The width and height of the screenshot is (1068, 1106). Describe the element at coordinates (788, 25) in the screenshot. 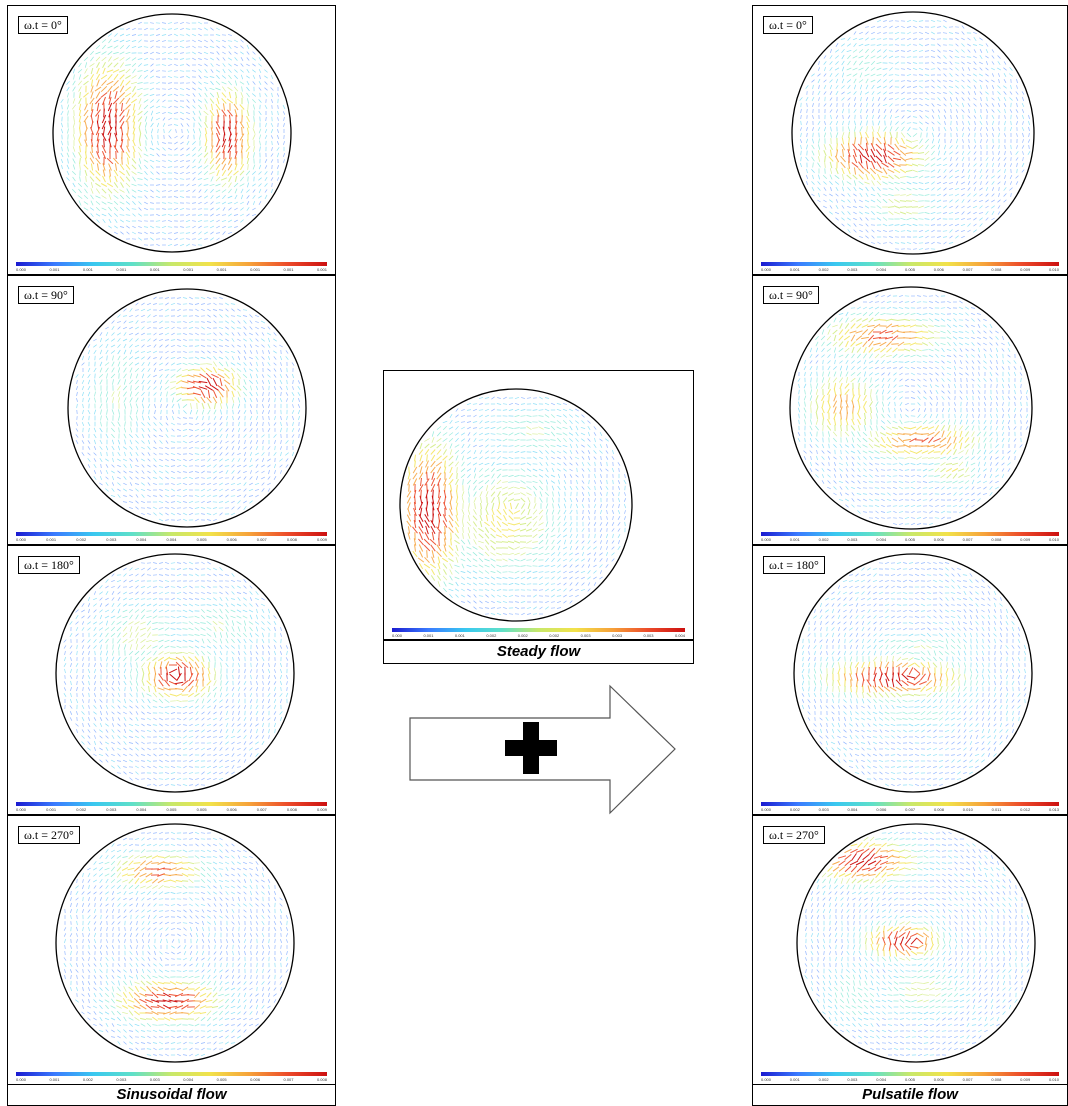

I see `phase-label: ω.t = 0°` at that location.